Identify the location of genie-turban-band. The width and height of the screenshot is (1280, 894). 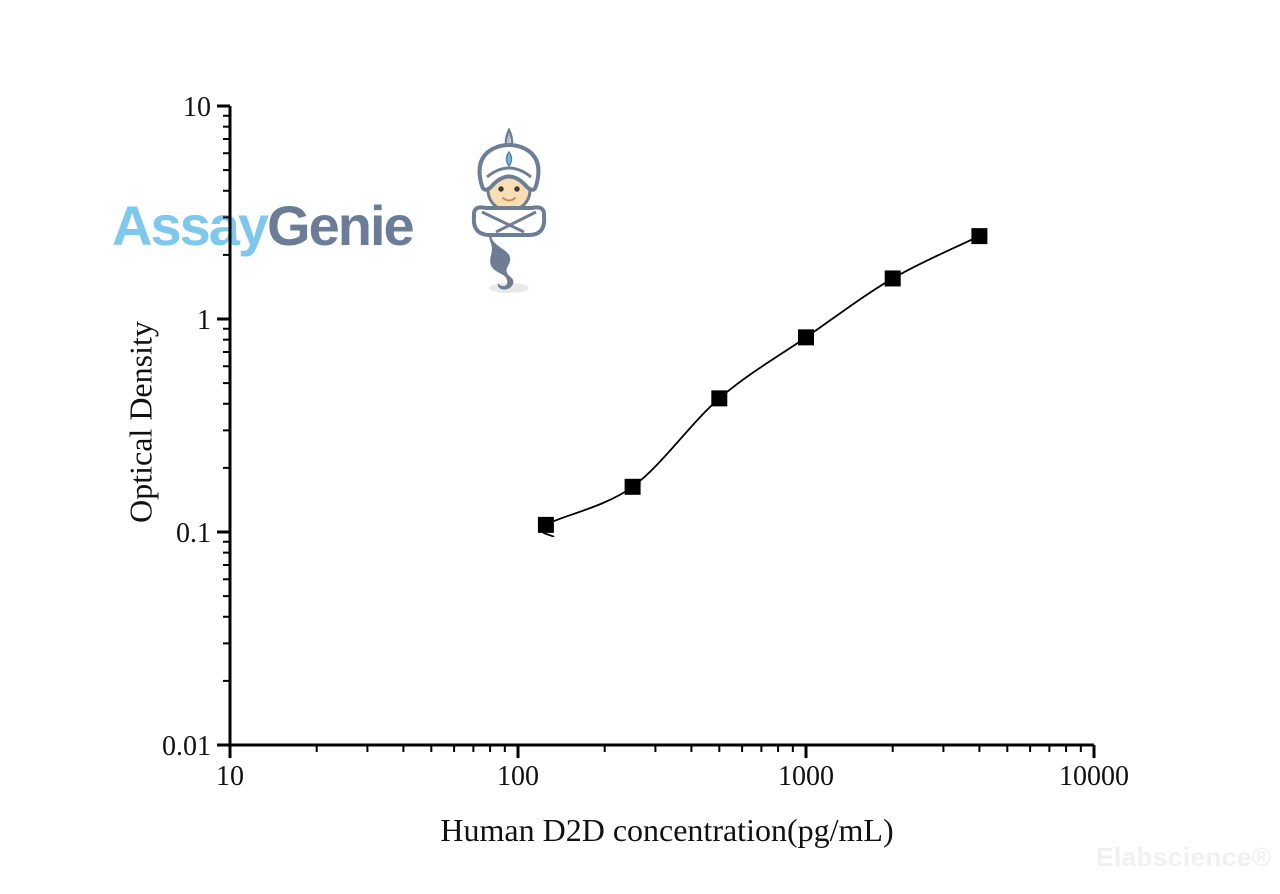
(509, 172).